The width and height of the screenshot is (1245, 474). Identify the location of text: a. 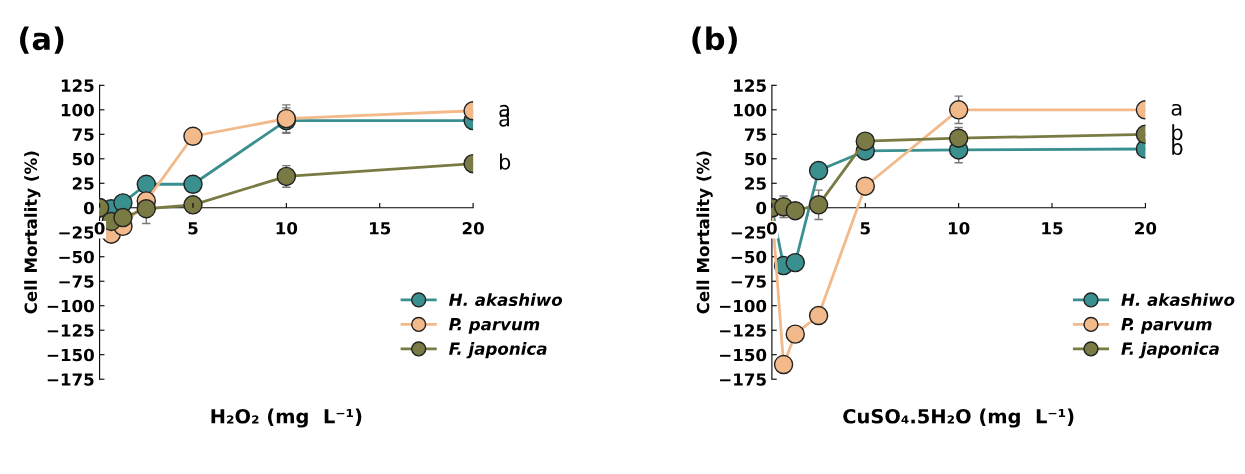
(1176, 109).